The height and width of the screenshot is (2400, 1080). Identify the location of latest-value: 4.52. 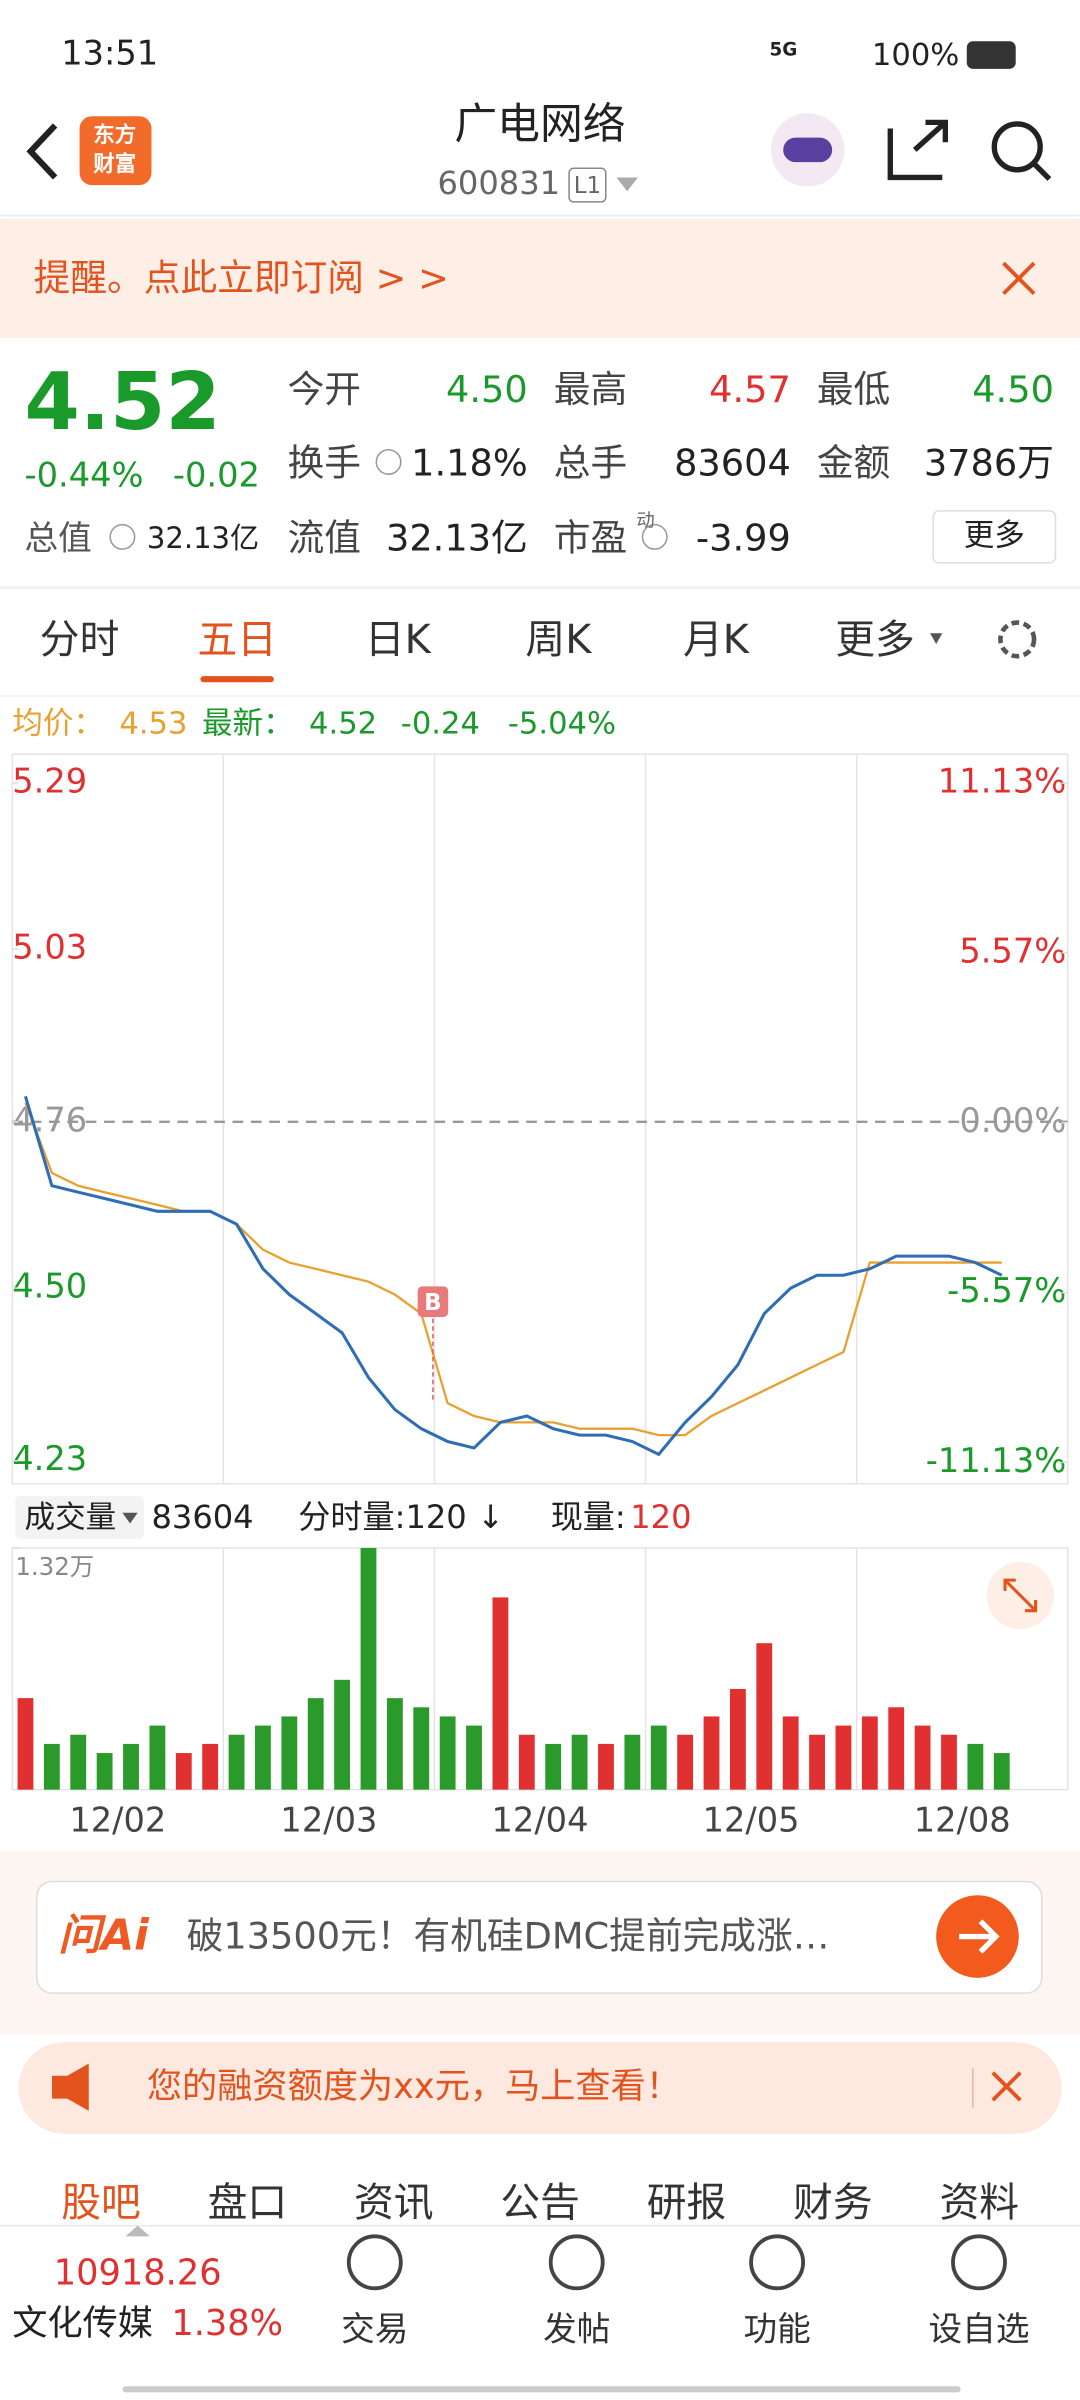
(343, 724).